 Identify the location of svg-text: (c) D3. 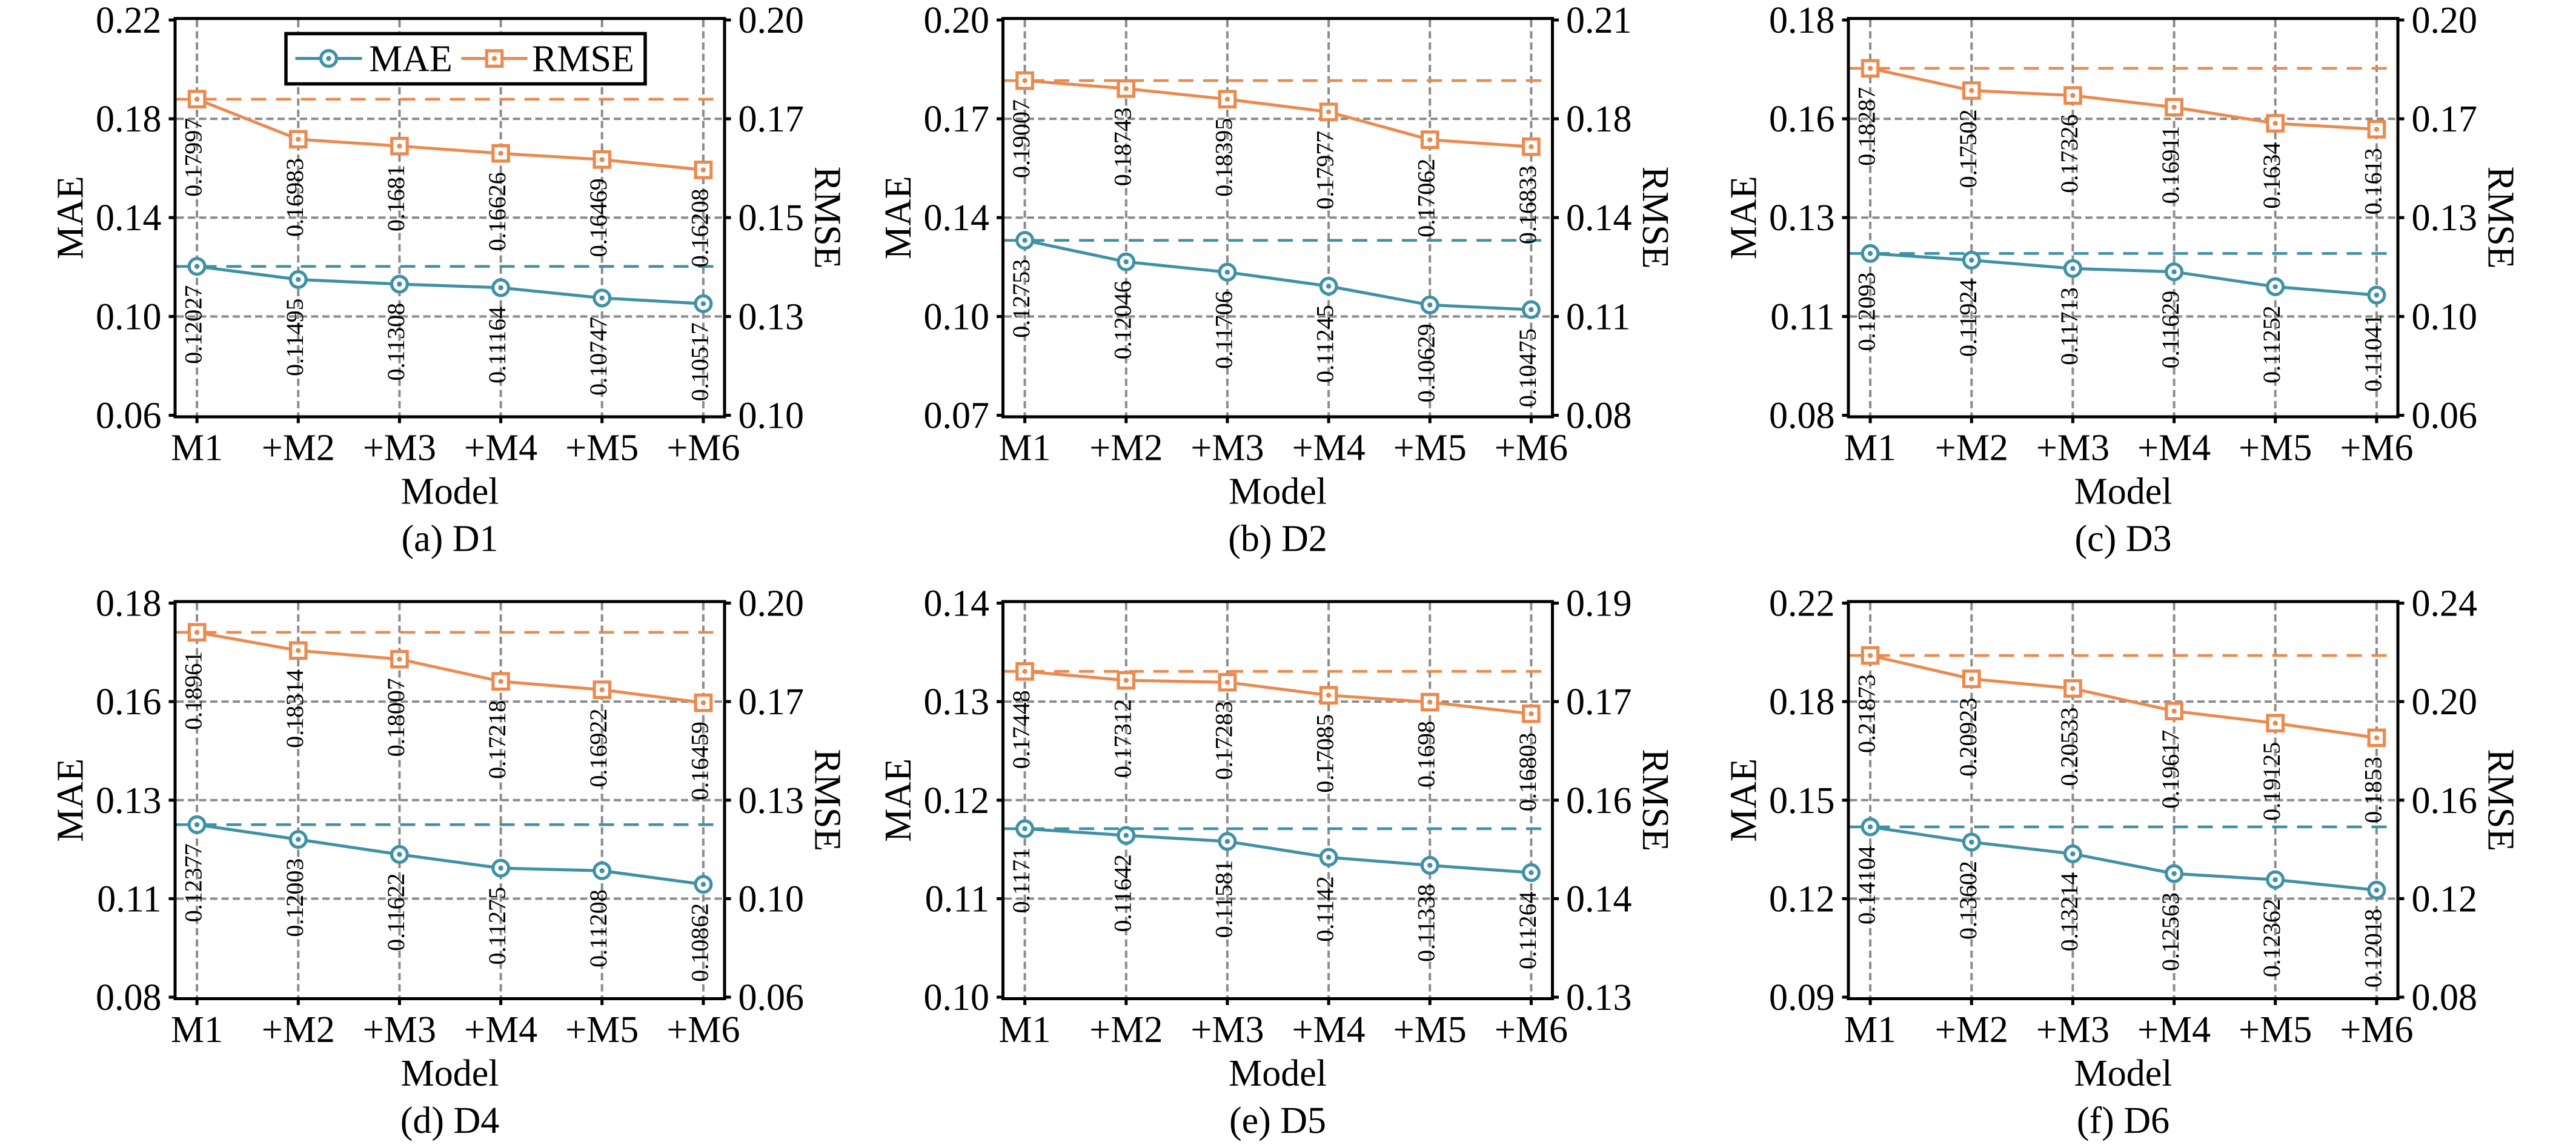
(2122, 539).